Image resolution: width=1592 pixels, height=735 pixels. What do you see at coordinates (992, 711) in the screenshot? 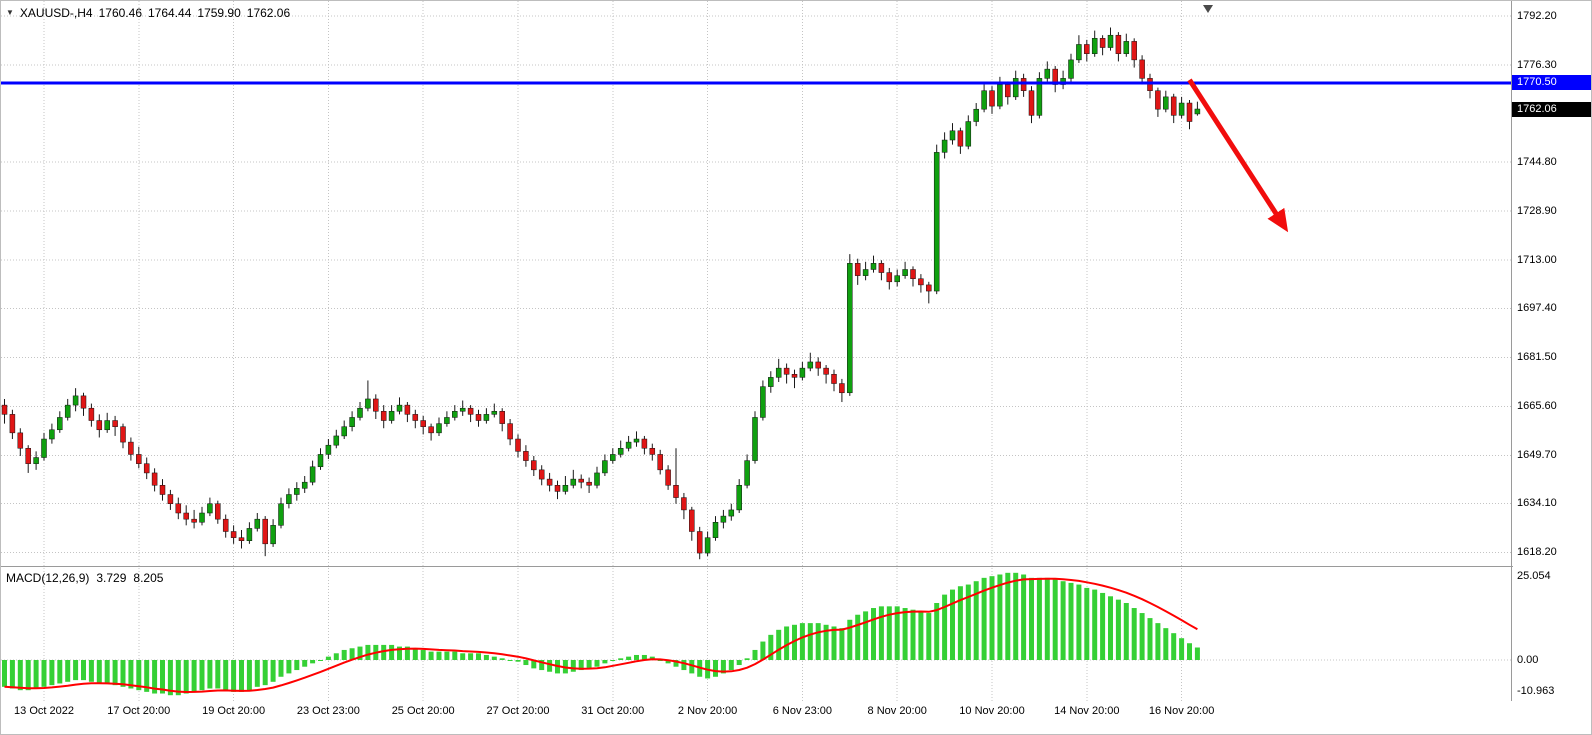
I see `time-axis-label: 10 Nov 20:00` at bounding box center [992, 711].